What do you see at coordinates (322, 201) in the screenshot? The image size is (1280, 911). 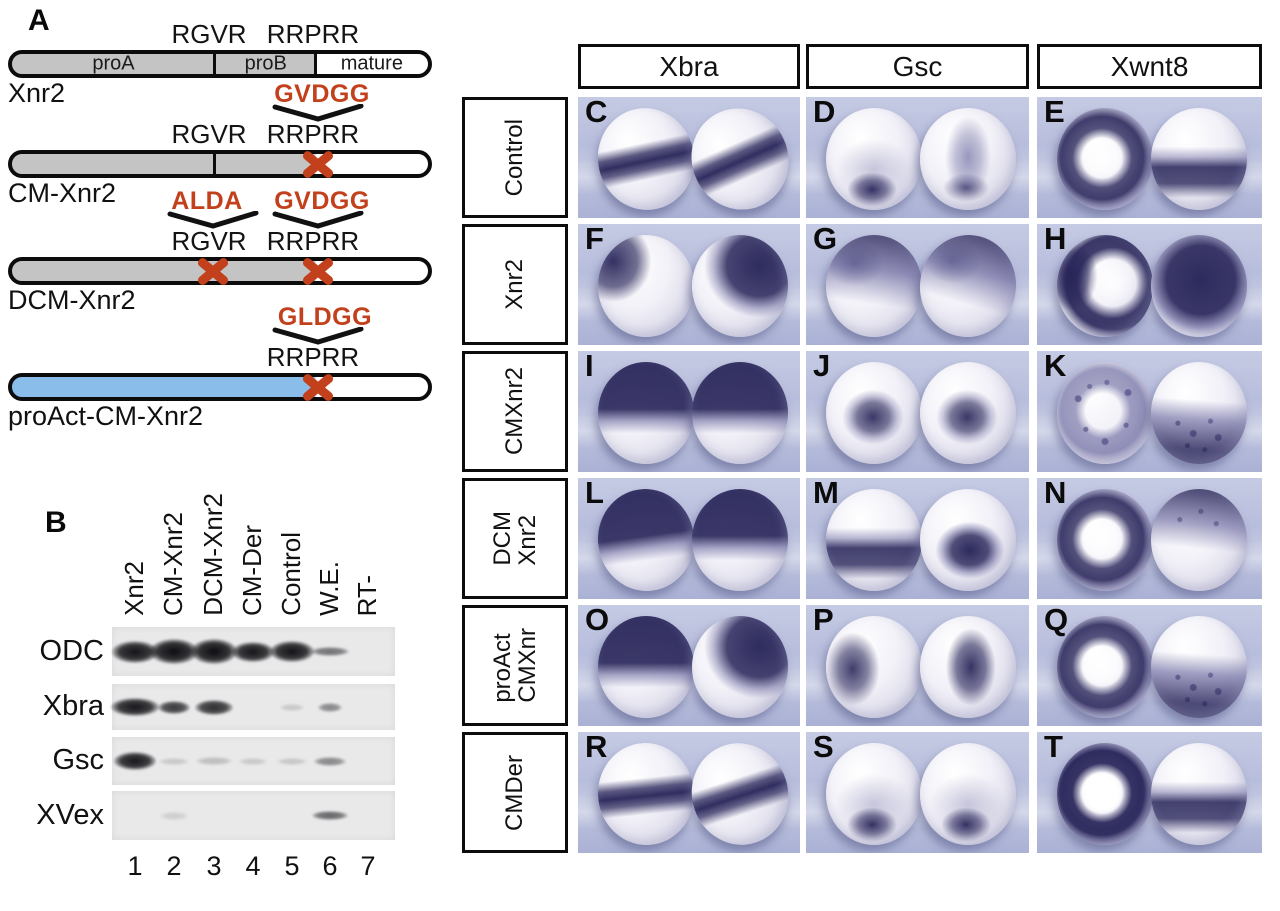 I see `mutation-residue-label: GVDGG` at bounding box center [322, 201].